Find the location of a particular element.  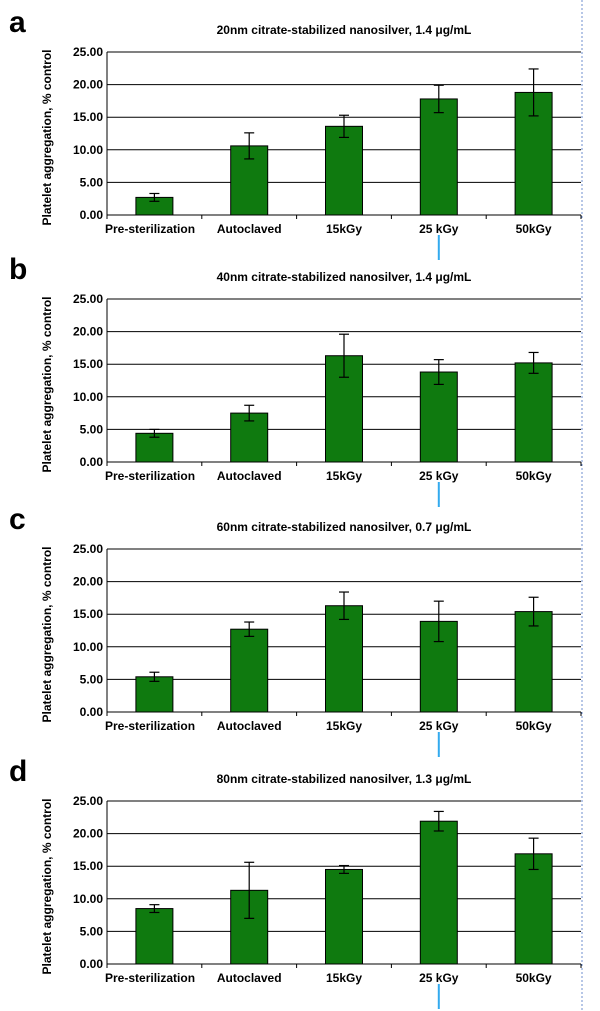

panel-title-text: 40nm citrate-stabilized nanosilver, 1.4 is located at coordinates (326, 277).